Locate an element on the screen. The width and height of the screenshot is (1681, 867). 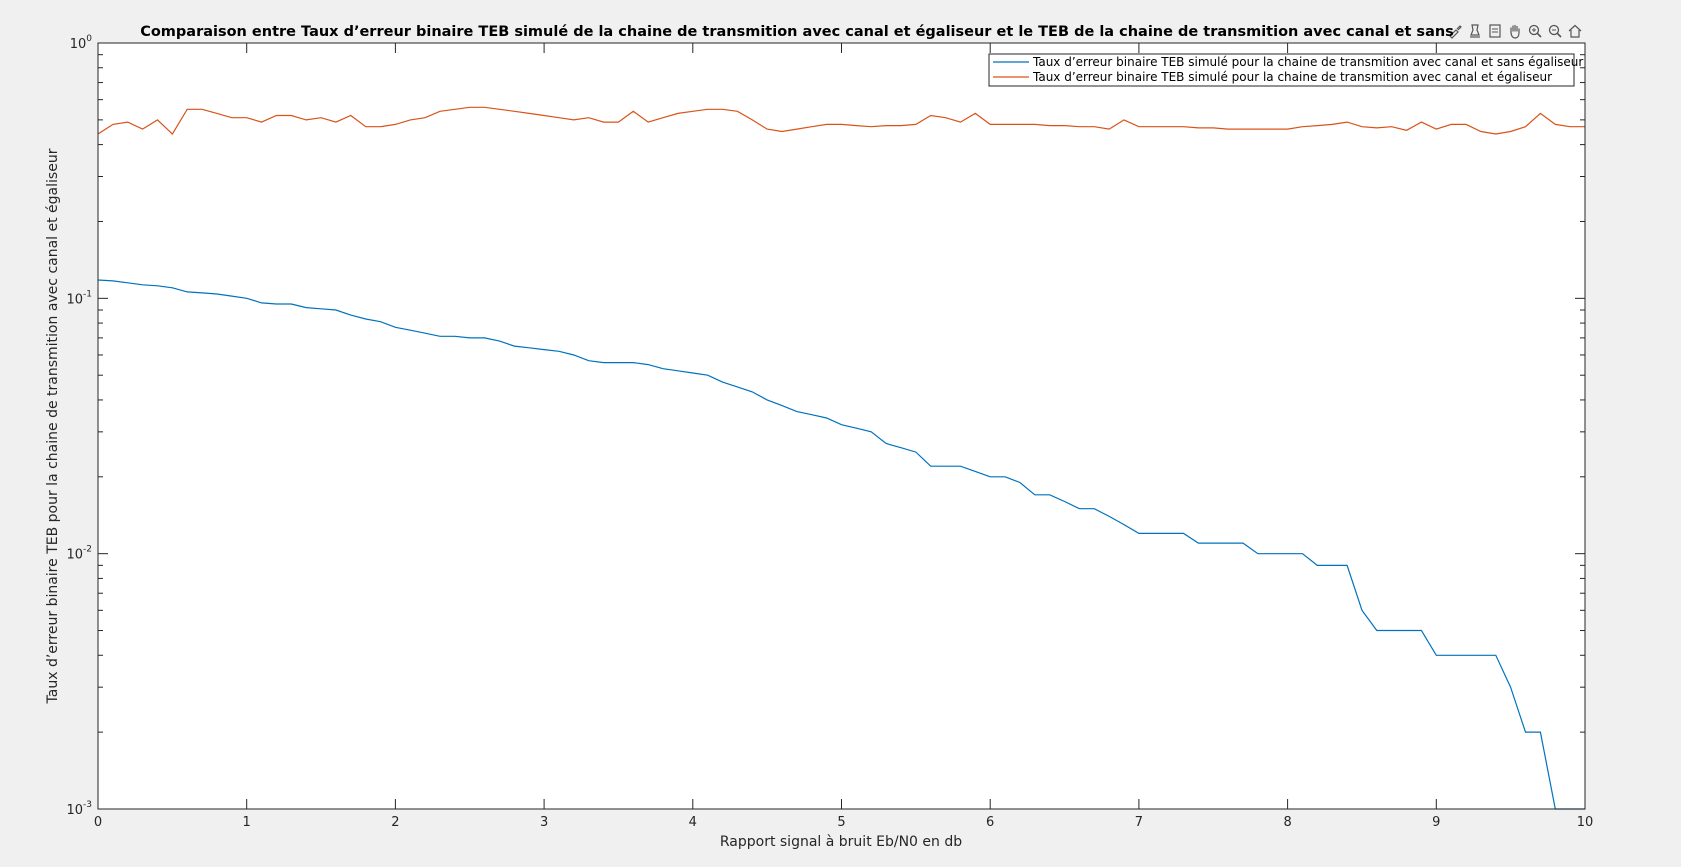
x-tick-label: 2 is located at coordinates (395, 822).